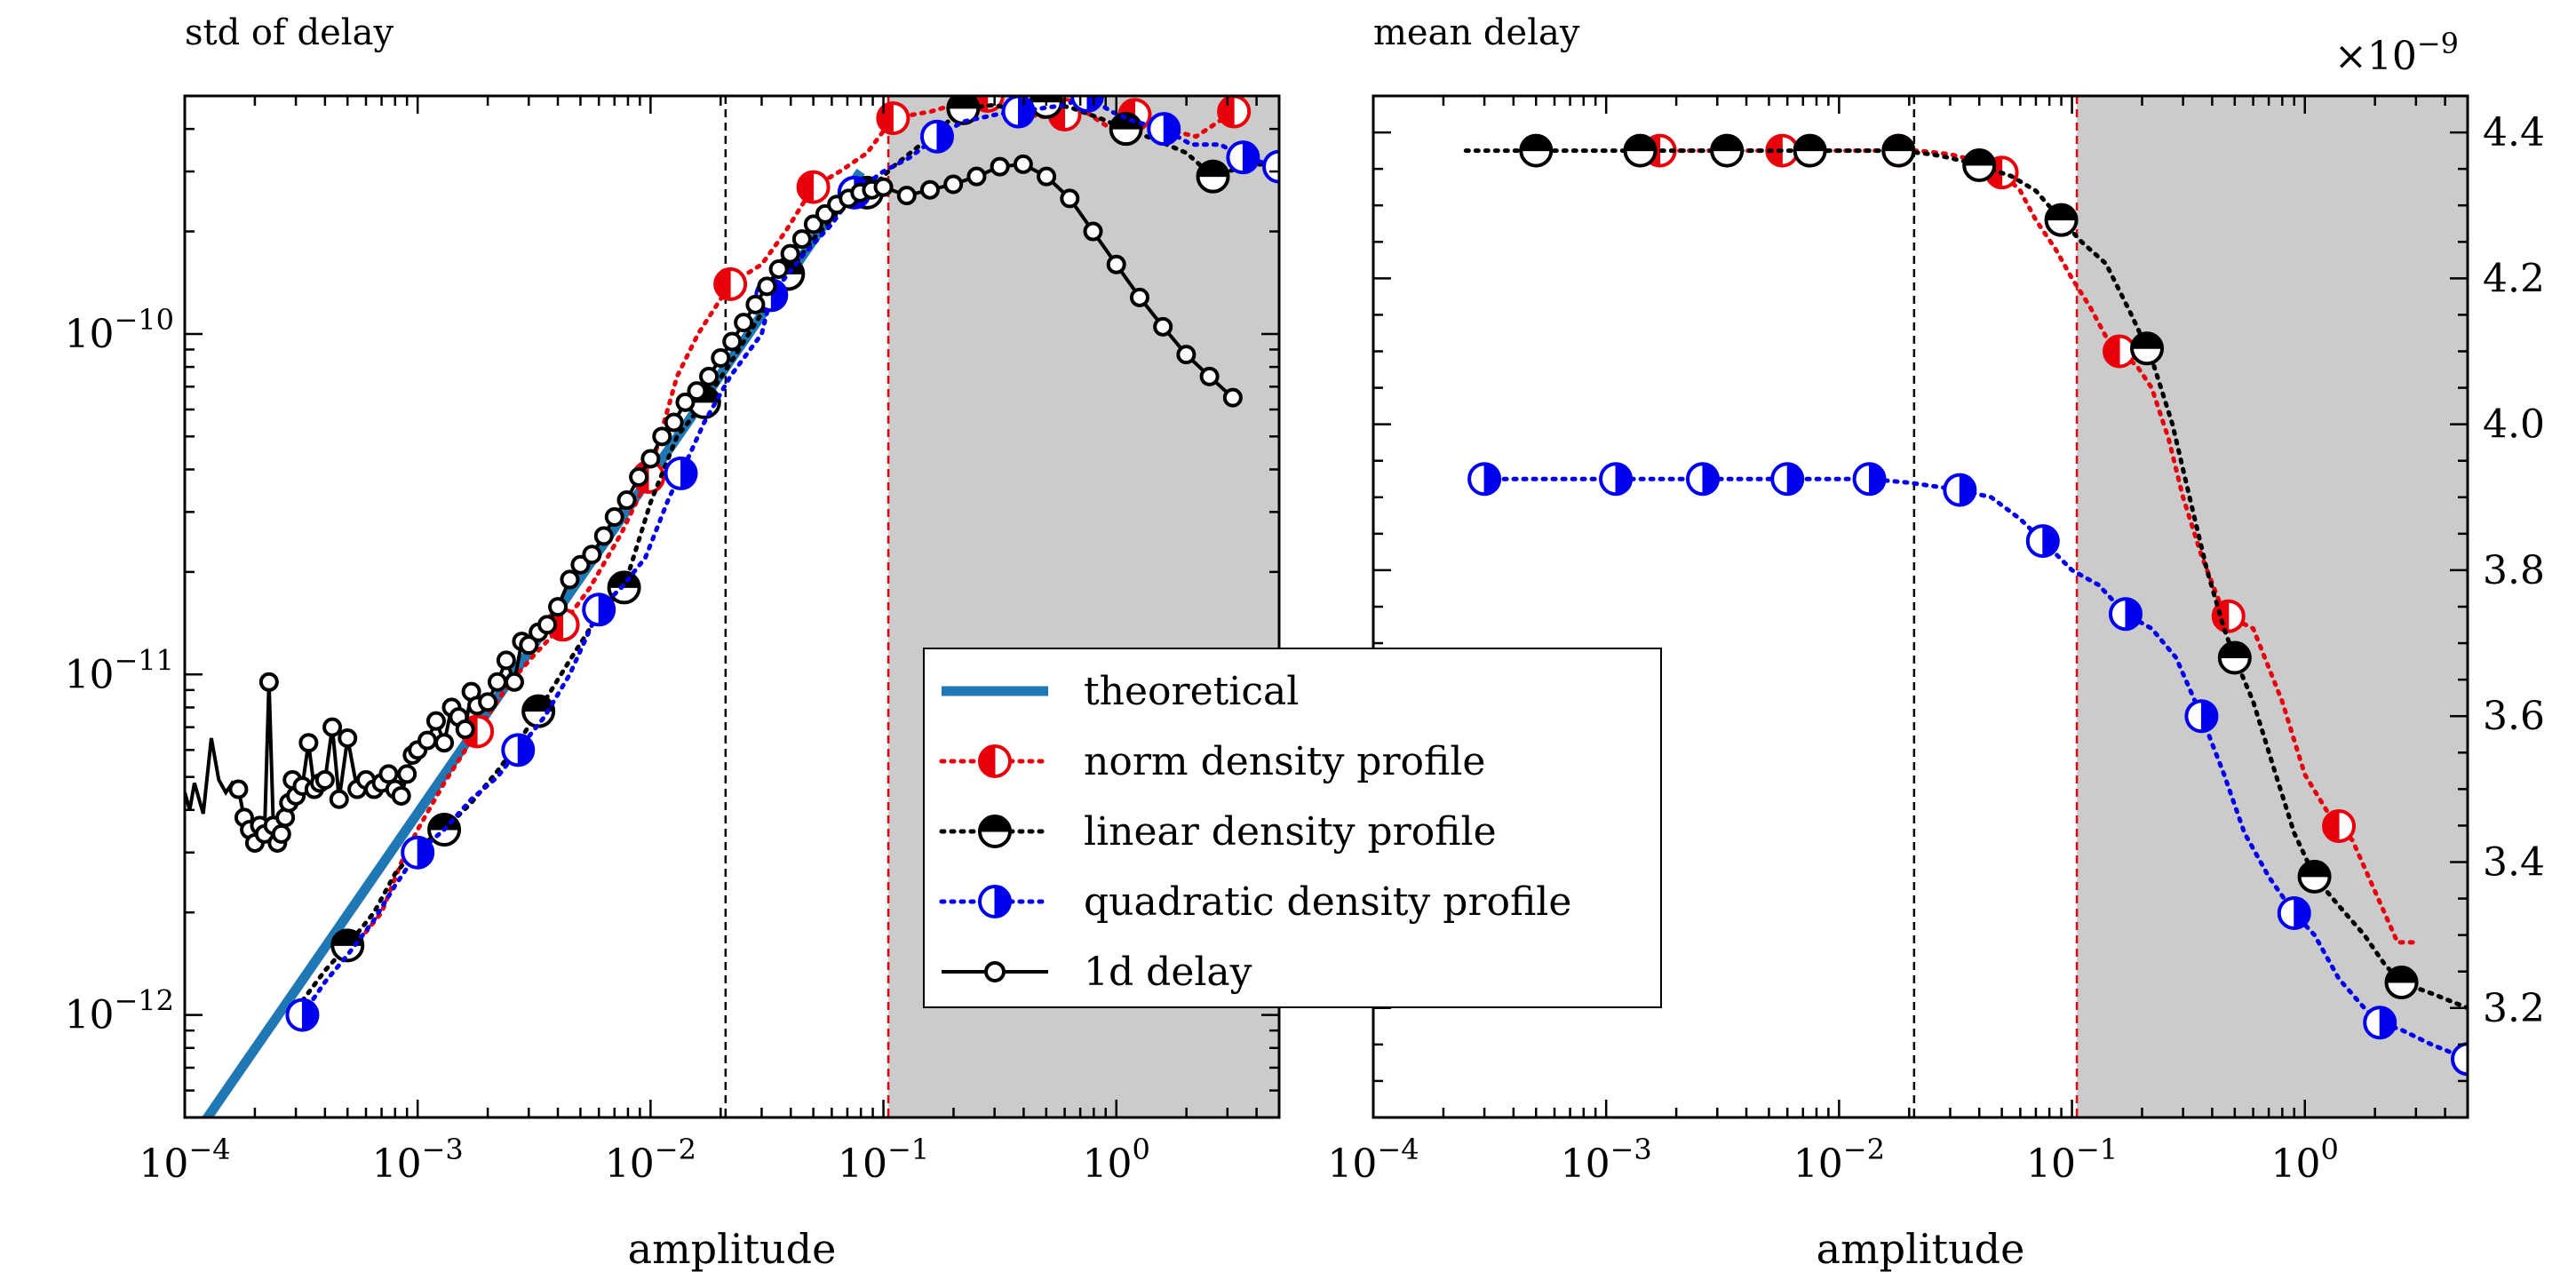 The image size is (2576, 1288). Describe the element at coordinates (119, 670) in the screenshot. I see `y-tick-label: 10−11` at that location.